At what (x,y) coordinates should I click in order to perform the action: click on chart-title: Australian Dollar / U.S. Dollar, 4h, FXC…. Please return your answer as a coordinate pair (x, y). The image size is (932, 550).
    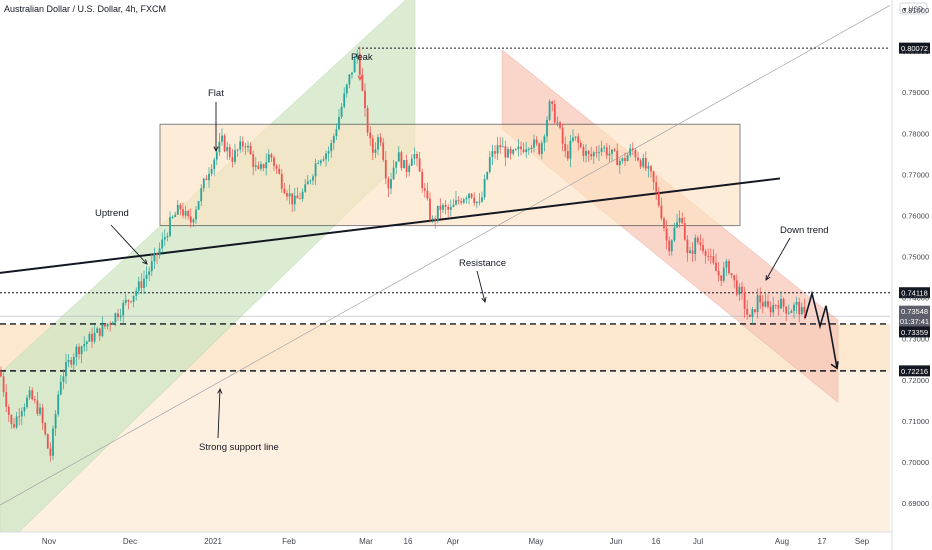
    Looking at the image, I should click on (85, 9).